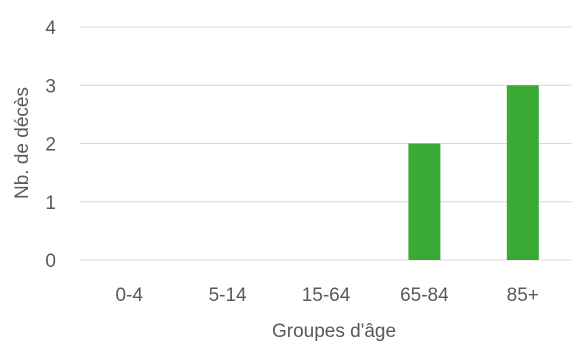 The width and height of the screenshot is (575, 348). What do you see at coordinates (473, 172) in the screenshot?
I see `bars` at bounding box center [473, 172].